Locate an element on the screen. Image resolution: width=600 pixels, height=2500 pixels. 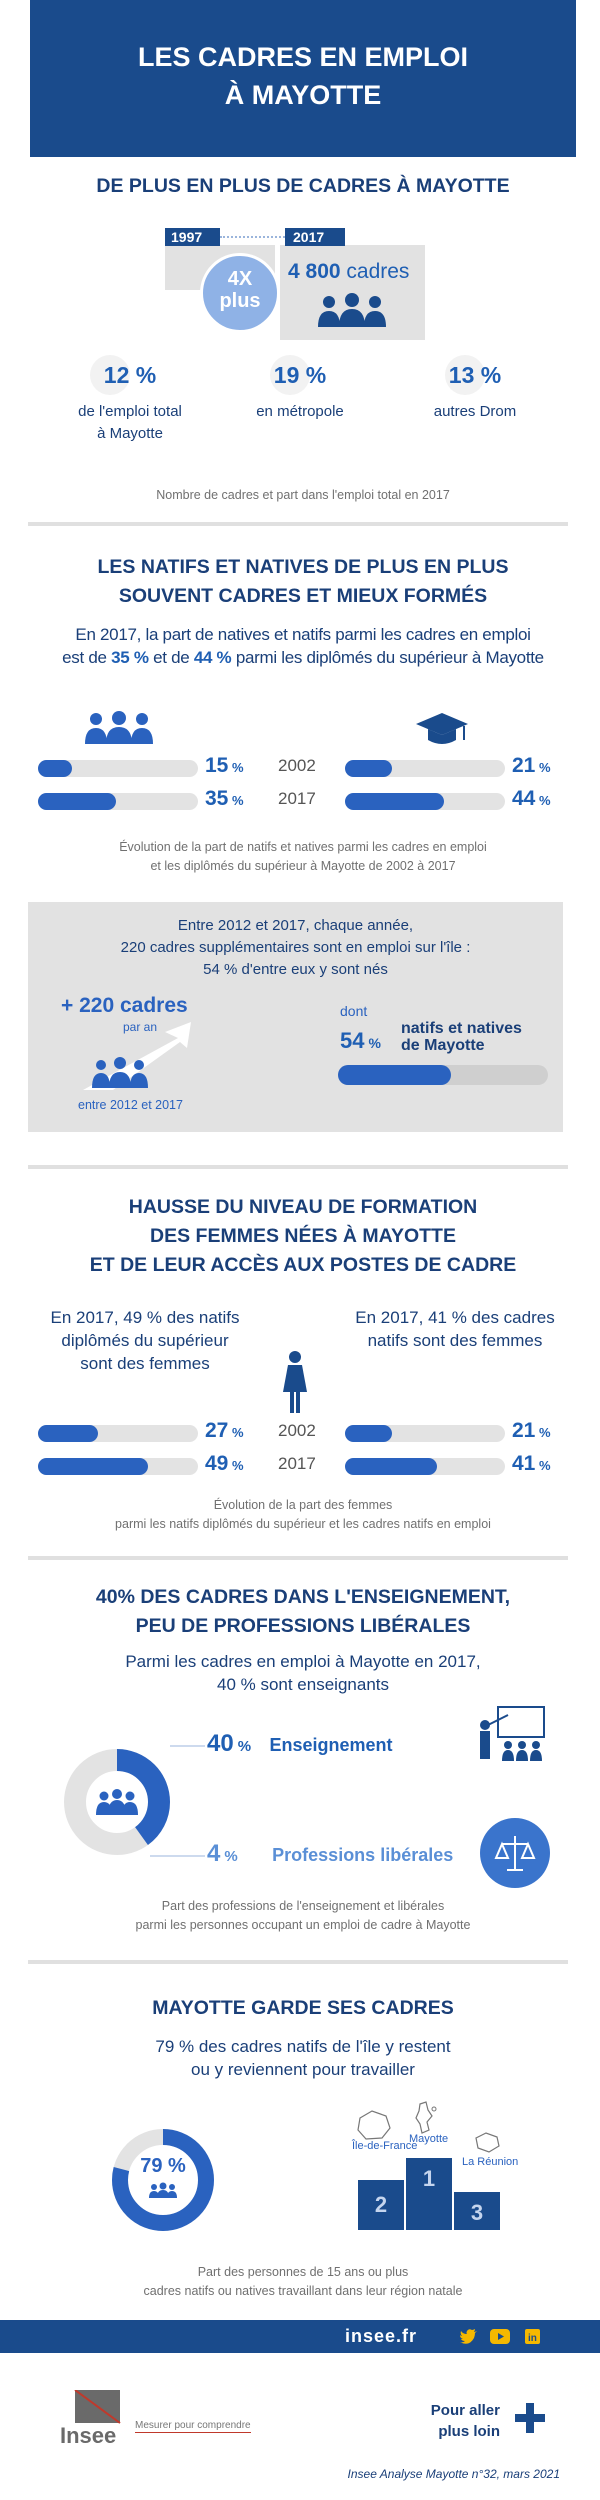
region-podium: Île-de-France Mayotte La Réunion 2 1 3 is located at coordinates (420, 2170).